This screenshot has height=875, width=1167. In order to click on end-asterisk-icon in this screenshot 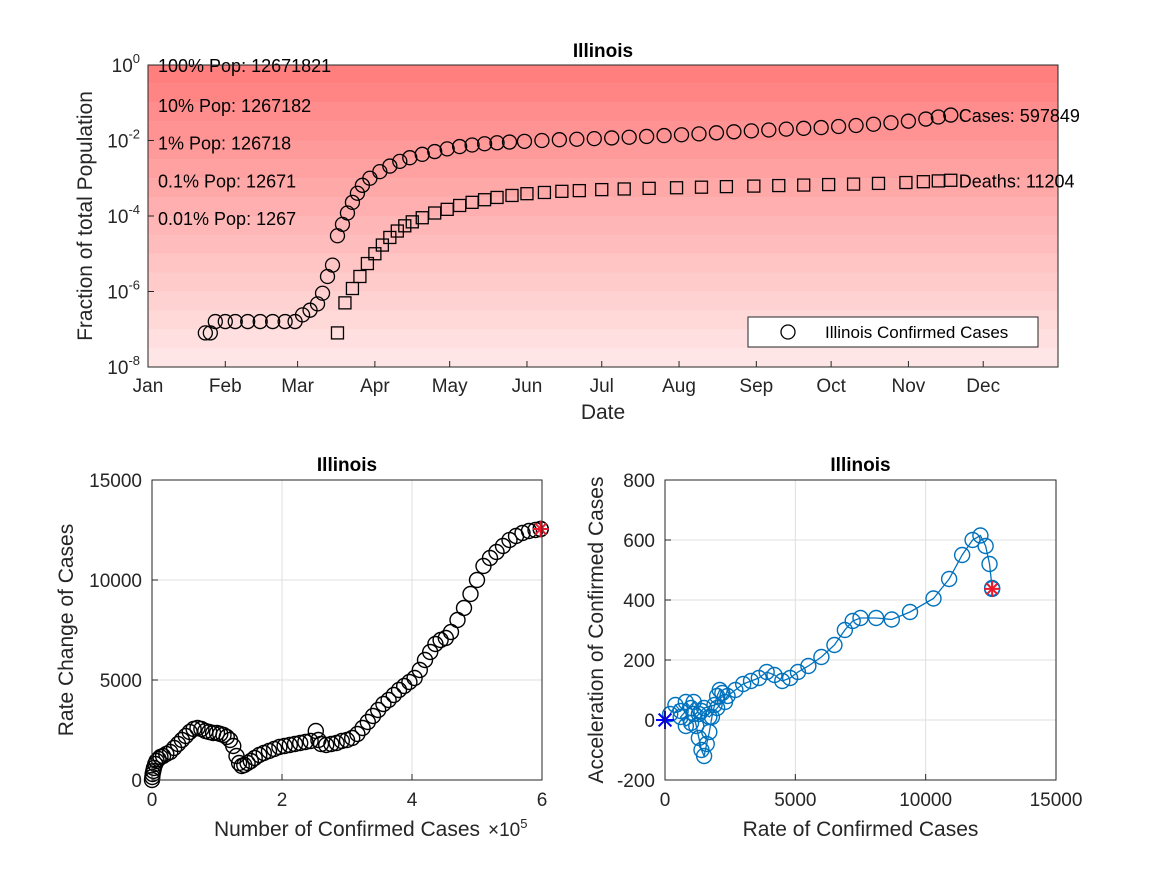, I will do `click(540, 529)`.